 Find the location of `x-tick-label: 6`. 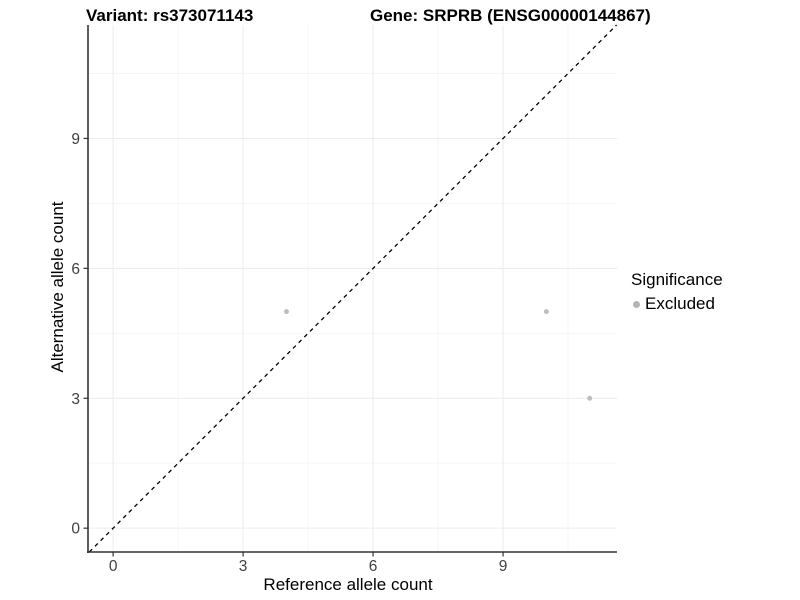

x-tick-label: 6 is located at coordinates (373, 566).